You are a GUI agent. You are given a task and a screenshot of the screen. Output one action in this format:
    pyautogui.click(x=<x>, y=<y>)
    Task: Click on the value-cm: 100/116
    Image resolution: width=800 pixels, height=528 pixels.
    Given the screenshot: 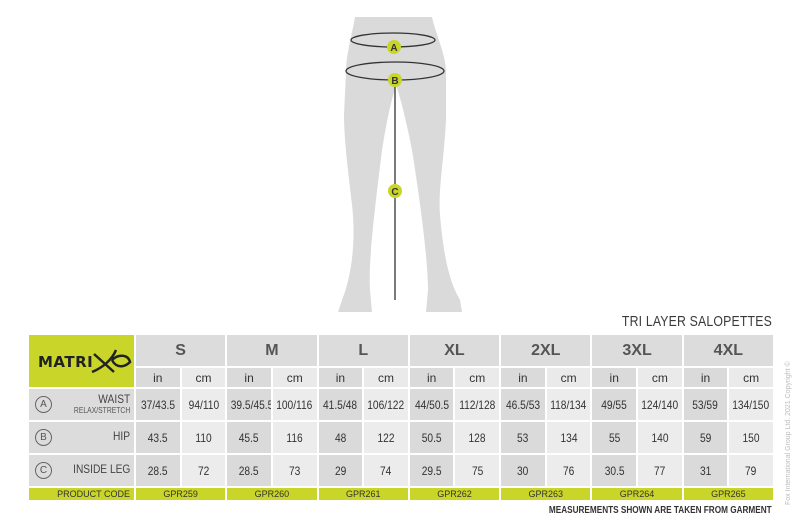 What is the action you would take?
    pyautogui.click(x=294, y=404)
    